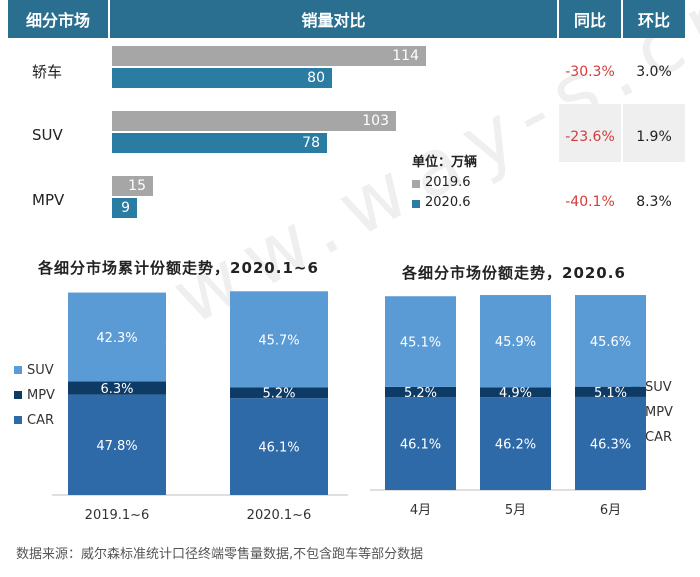 Image resolution: width=700 pixels, height=577 pixels. Describe the element at coordinates (18, 370) in the screenshot. I see `legend-swatch-suv` at that location.